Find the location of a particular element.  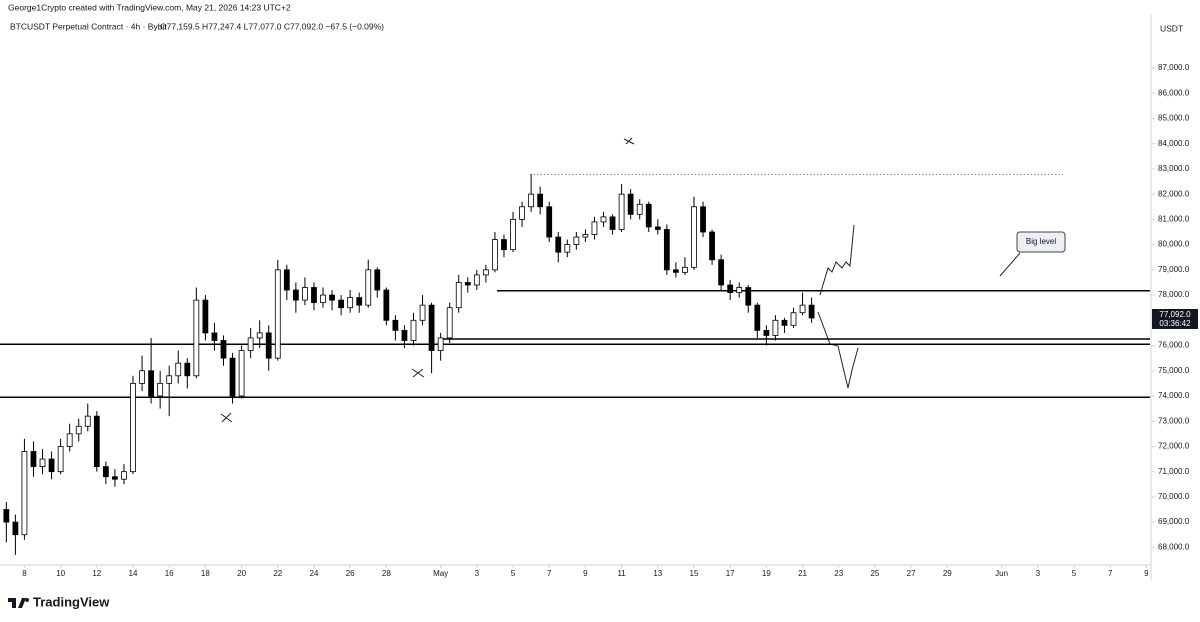

x-tick-label: 10 is located at coordinates (60, 573).